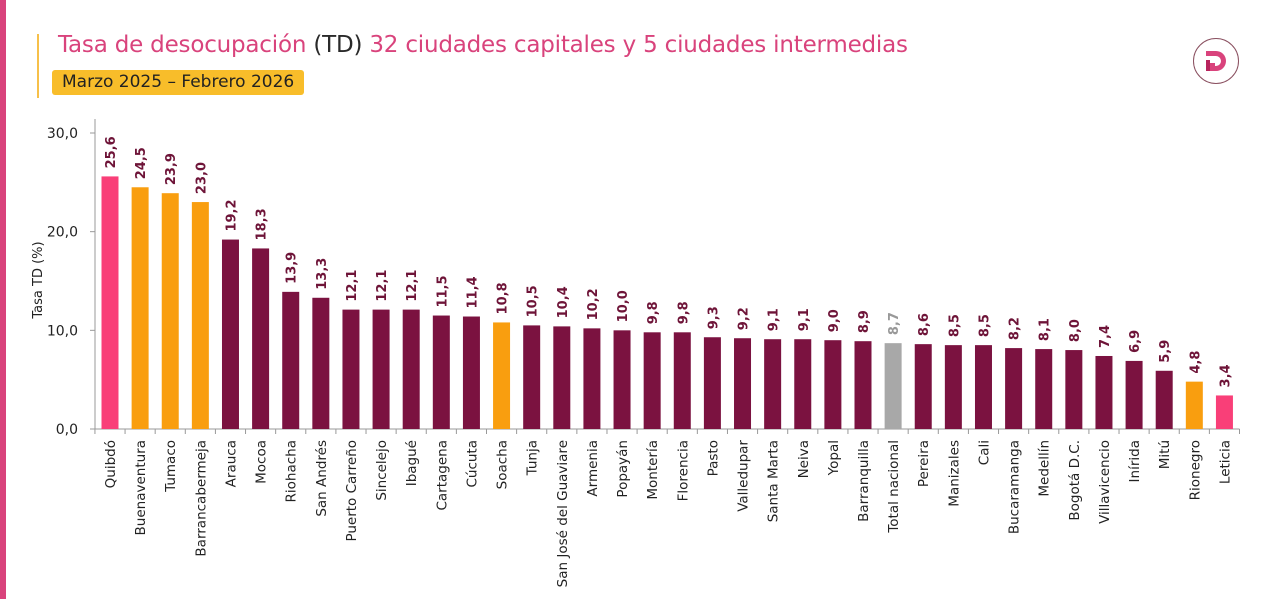 This screenshot has height=599, width=1280. I want to click on value-label: 10,2, so click(593, 304).